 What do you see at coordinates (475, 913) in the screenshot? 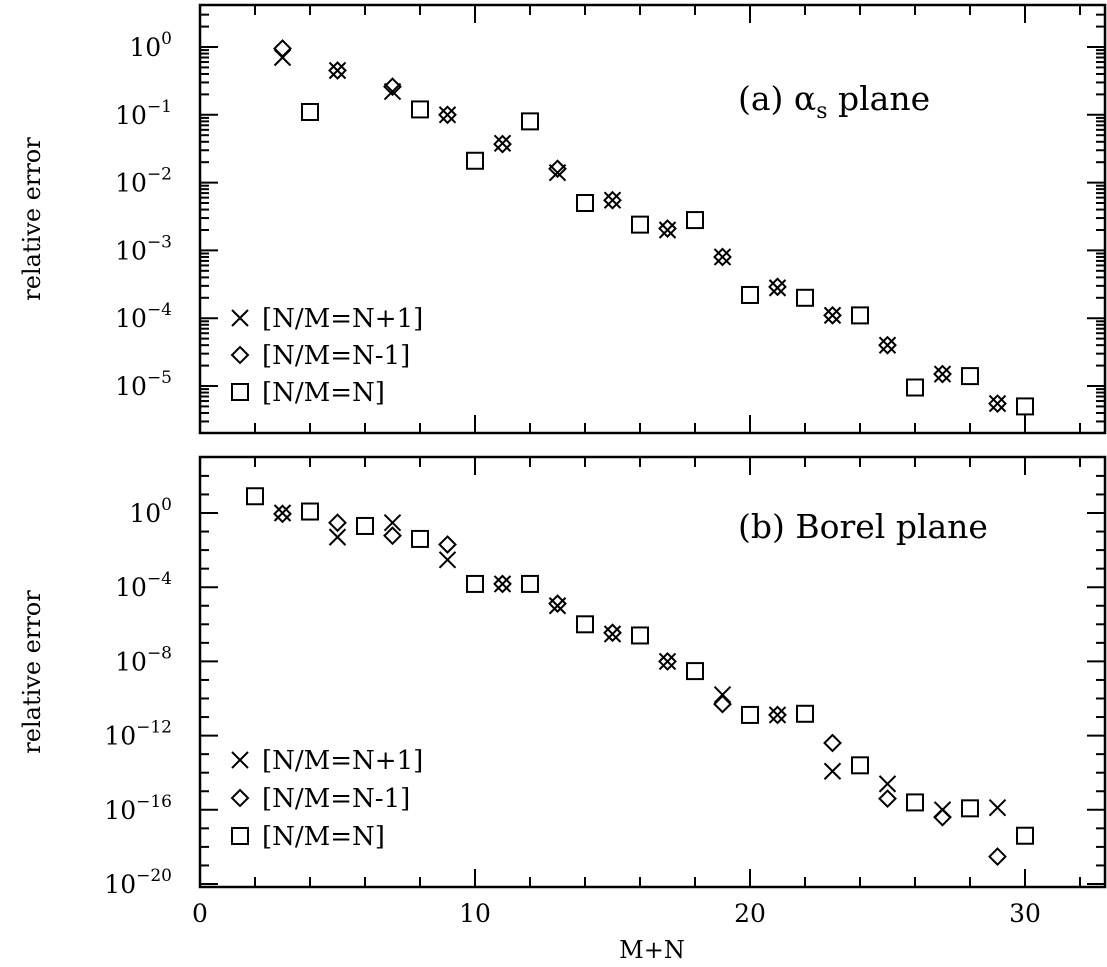
I see `x-tick-label: 10` at bounding box center [475, 913].